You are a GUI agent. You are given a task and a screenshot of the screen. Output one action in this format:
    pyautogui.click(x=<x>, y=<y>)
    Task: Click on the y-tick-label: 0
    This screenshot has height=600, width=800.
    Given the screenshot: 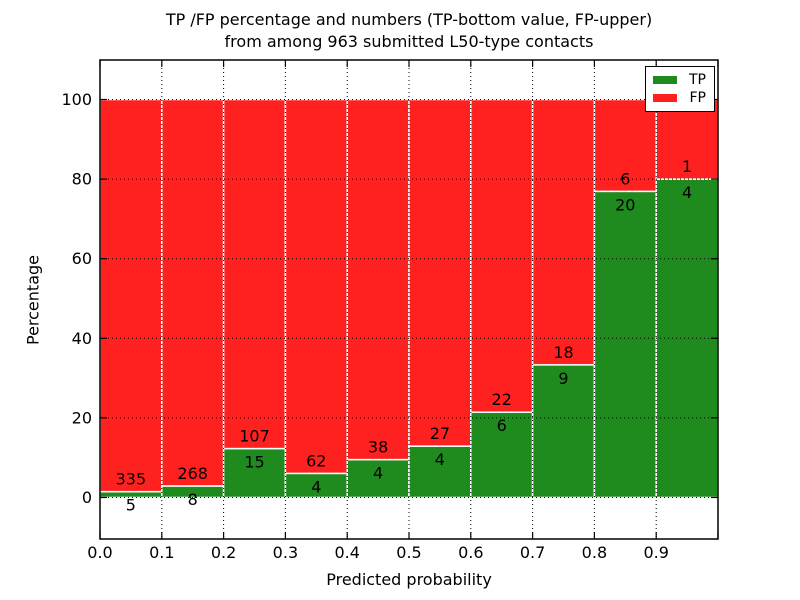 What is the action you would take?
    pyautogui.click(x=87, y=497)
    